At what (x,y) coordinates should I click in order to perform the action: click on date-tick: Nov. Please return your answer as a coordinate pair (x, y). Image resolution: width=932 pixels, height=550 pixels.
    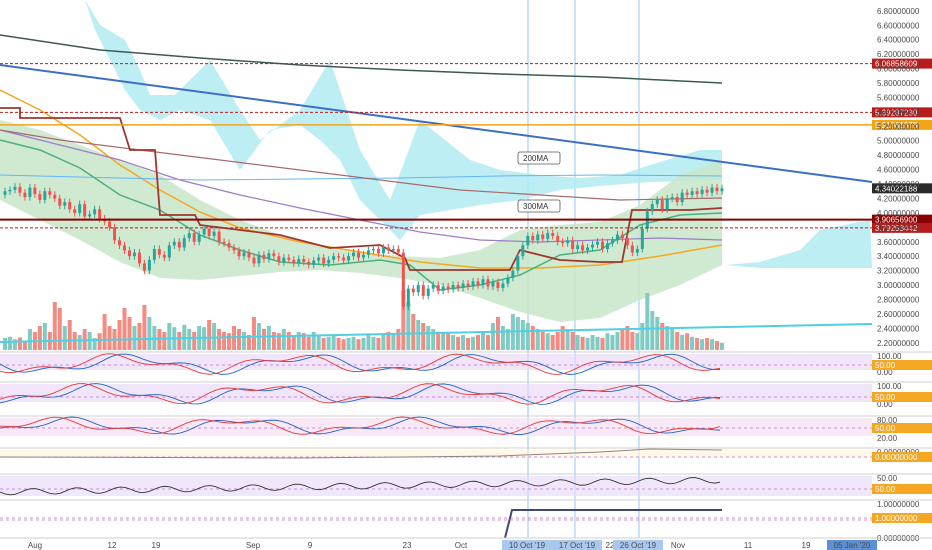
    Looking at the image, I should click on (678, 545).